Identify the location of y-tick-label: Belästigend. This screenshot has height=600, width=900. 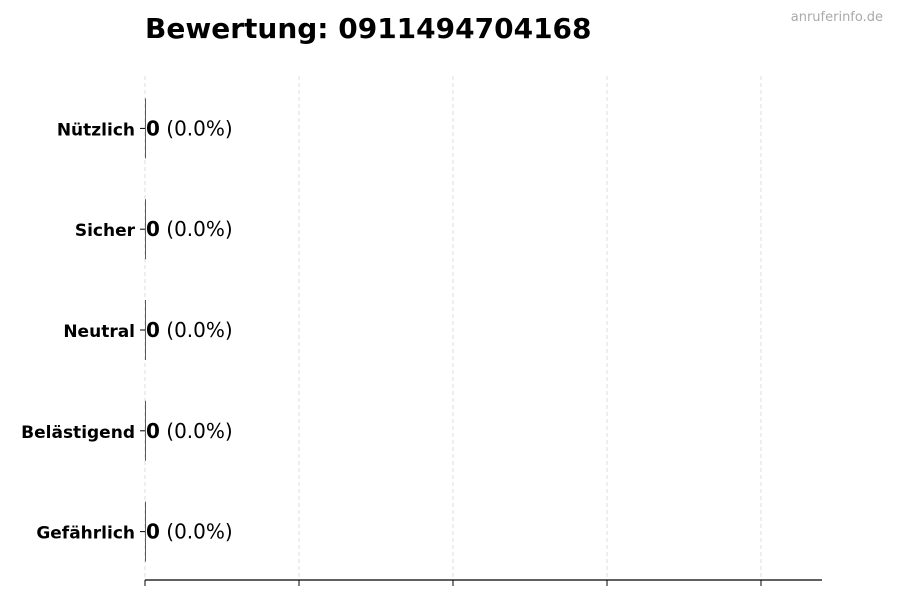
(78, 433).